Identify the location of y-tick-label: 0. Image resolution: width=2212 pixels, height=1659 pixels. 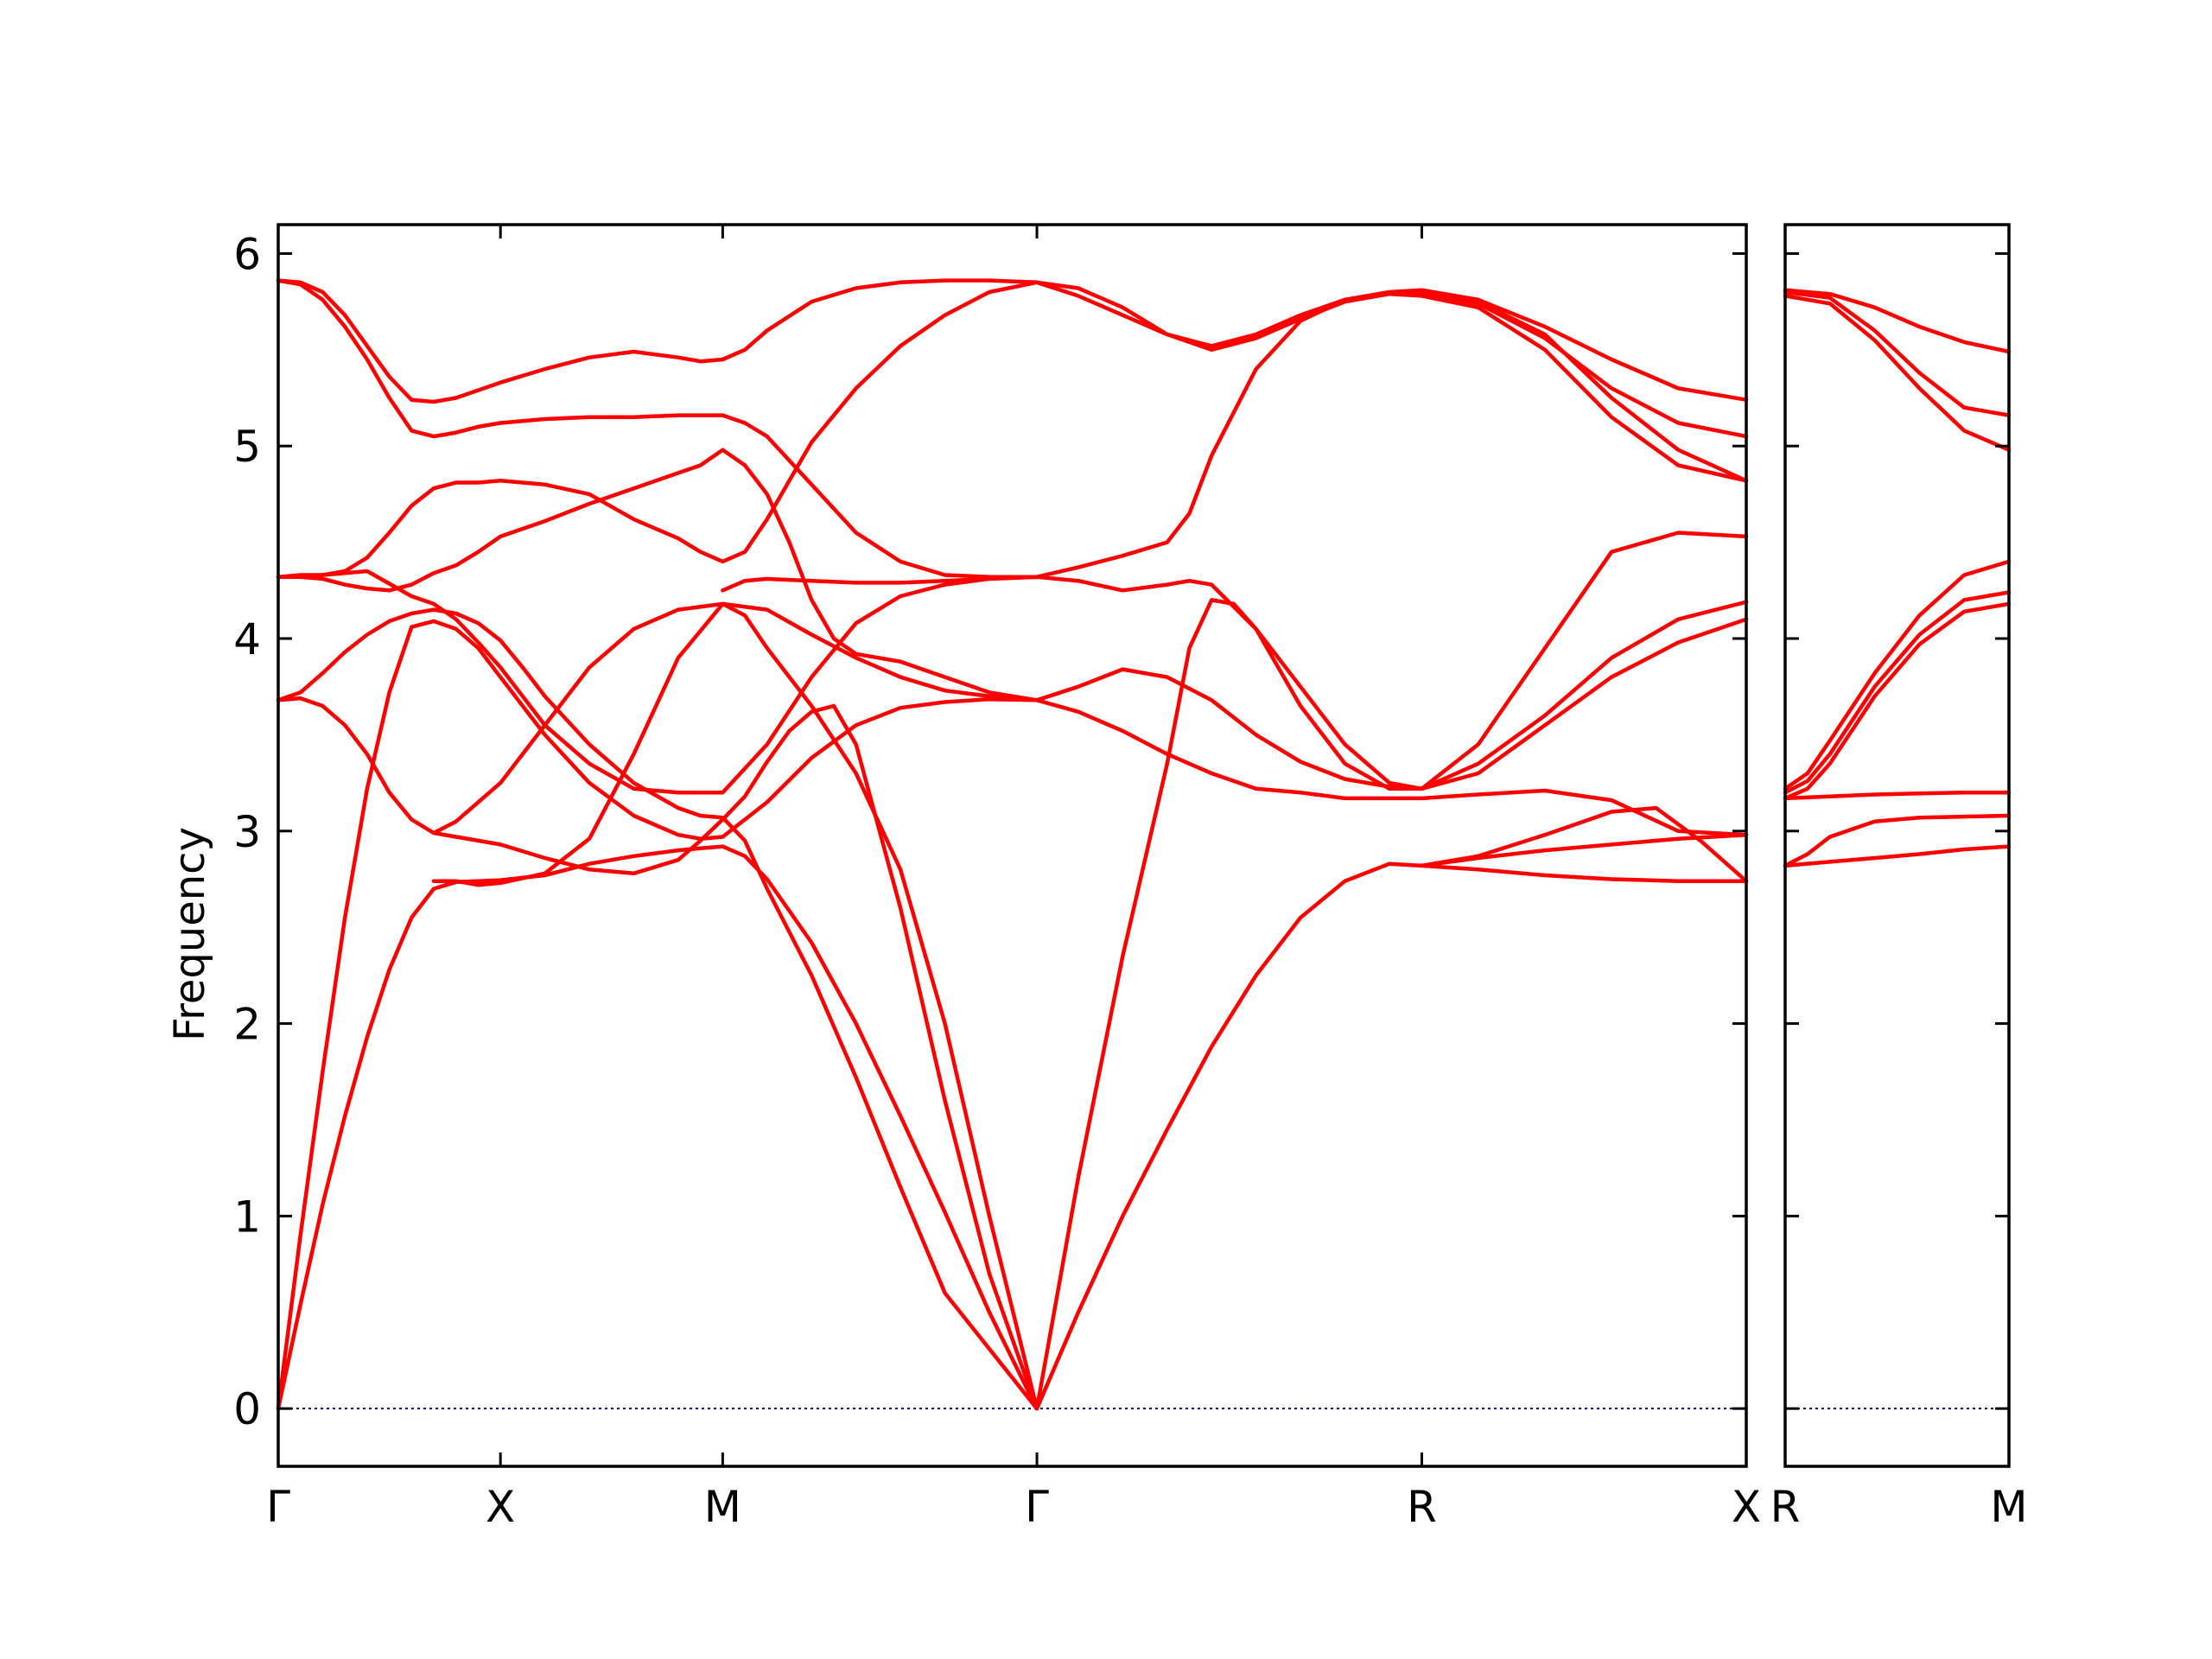
(247, 1409).